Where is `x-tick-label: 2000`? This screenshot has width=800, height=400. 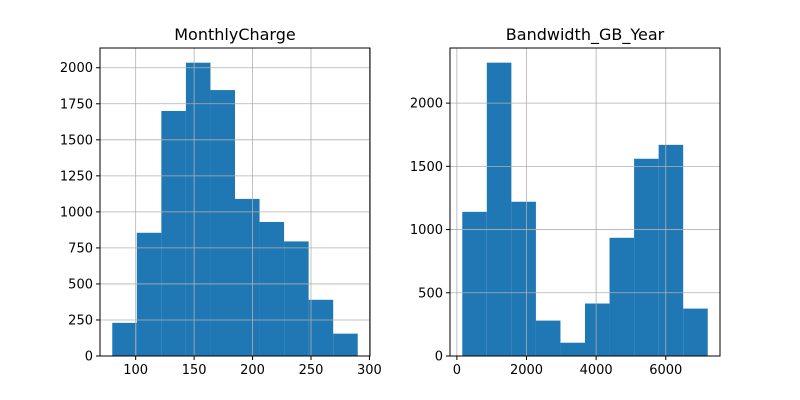
x-tick-label: 2000 is located at coordinates (526, 370).